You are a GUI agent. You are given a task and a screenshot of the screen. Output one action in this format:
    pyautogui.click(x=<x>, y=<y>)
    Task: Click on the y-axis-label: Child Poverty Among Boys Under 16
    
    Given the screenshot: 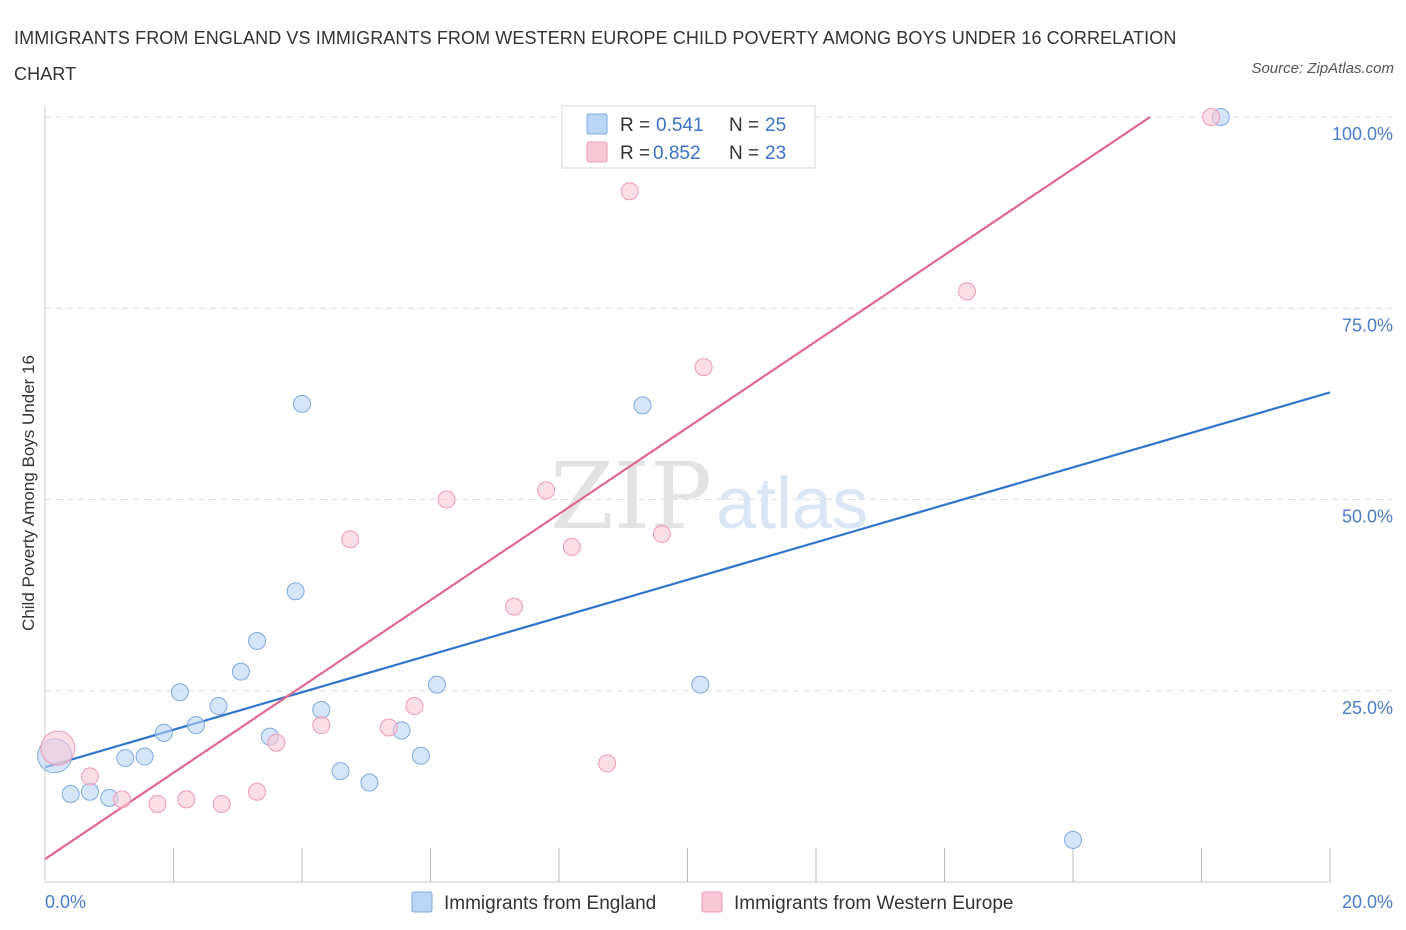 What is the action you would take?
    pyautogui.click(x=28, y=493)
    